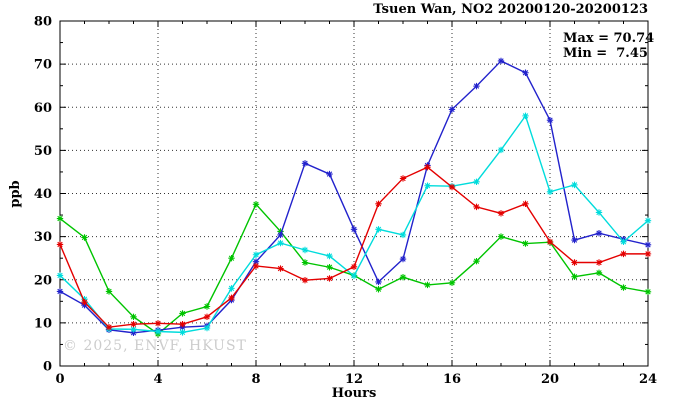  What do you see at coordinates (255, 379) in the screenshot?
I see `x-tick-label: 8` at bounding box center [255, 379].